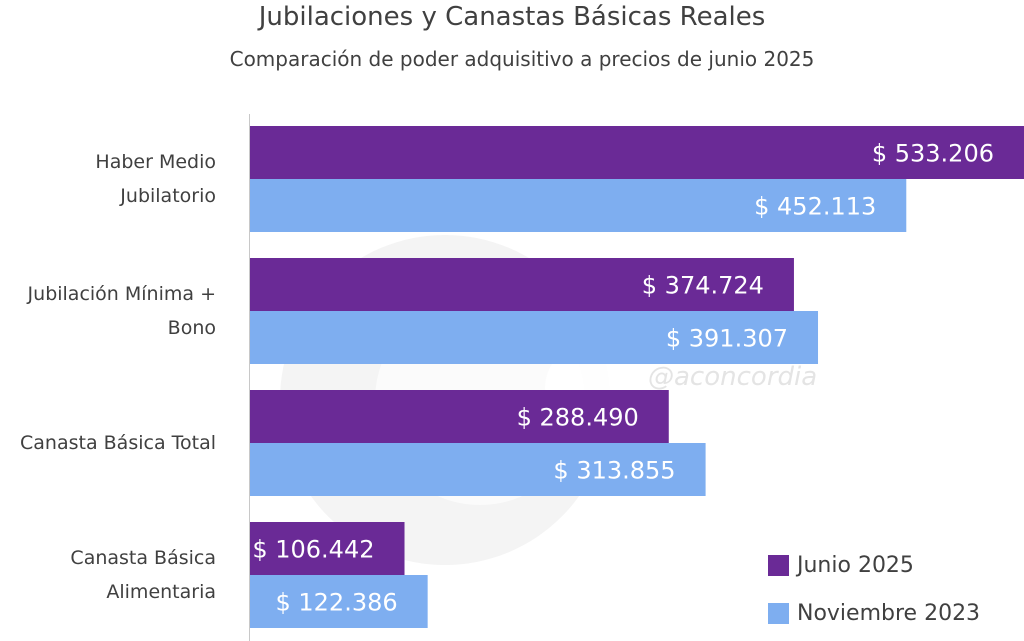 This screenshot has width=1024, height=641. I want to click on category-label-line: Canasta Básica Total, so click(118, 443).